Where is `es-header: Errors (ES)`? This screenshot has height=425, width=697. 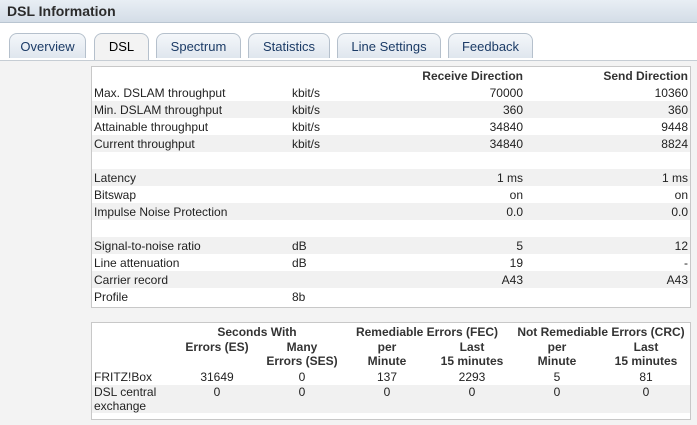
es-header: Errors (ES) is located at coordinates (217, 347).